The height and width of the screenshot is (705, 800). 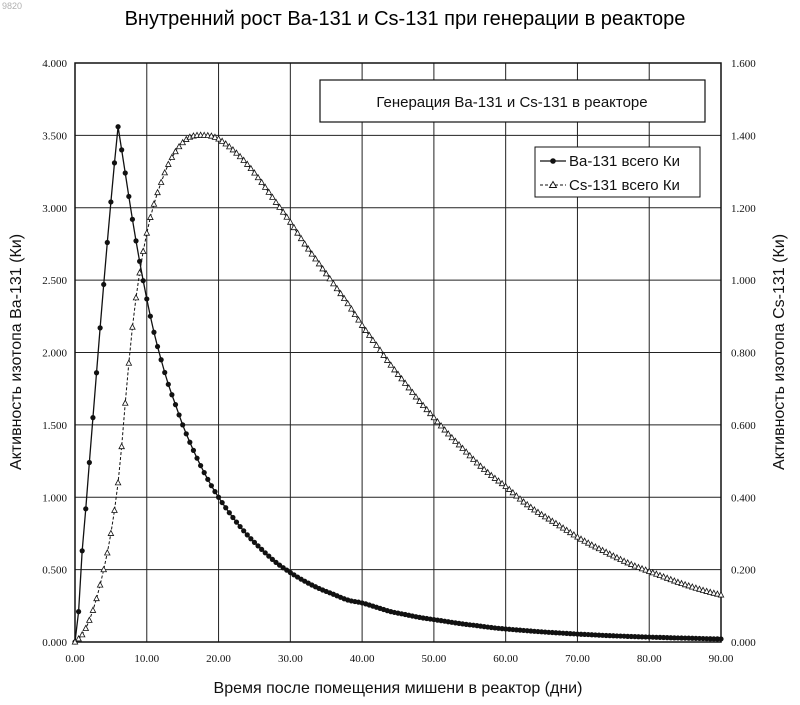 I want to click on x-tick-label: 40.00, so click(x=362, y=659).